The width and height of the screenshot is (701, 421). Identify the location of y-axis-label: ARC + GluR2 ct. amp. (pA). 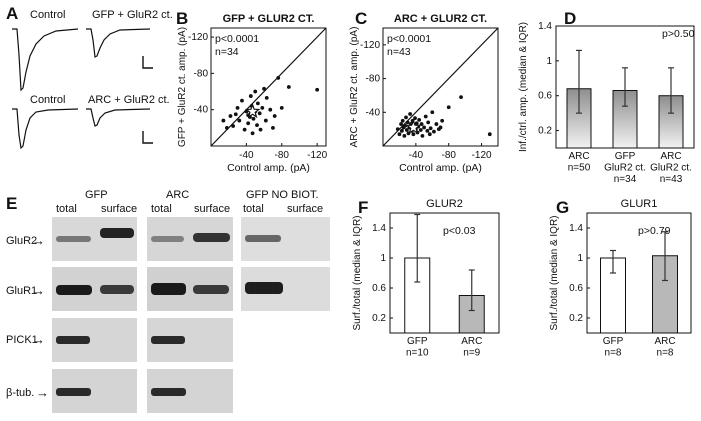
(354, 87).